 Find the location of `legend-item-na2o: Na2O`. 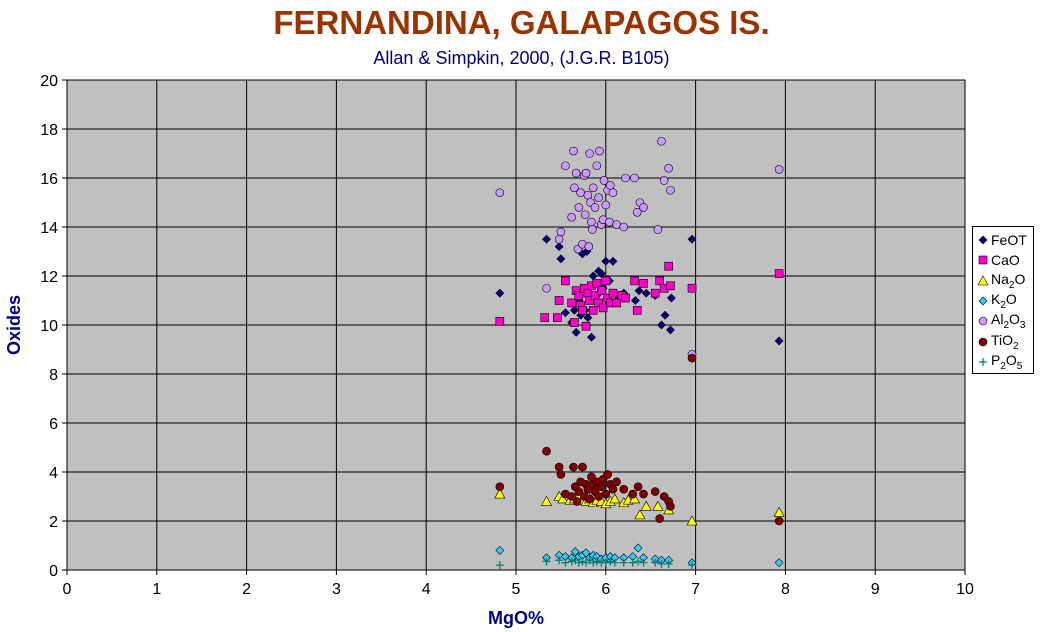

legend-item-na2o: Na2O is located at coordinates (1001, 281).